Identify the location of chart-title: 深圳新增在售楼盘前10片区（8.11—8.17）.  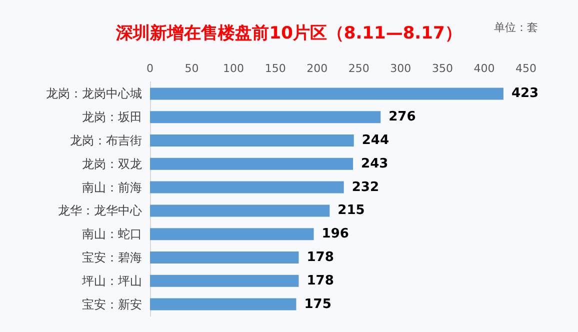
(288, 34).